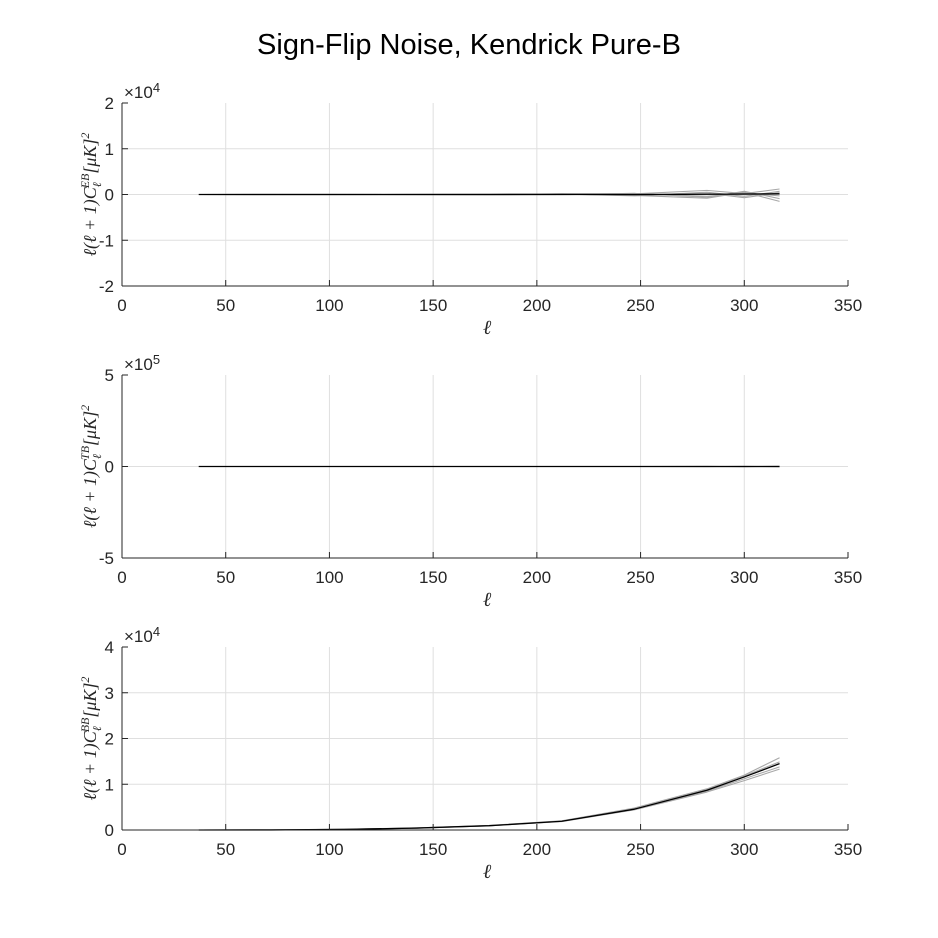 This screenshot has height=938, width=938. I want to click on y-axis-label: ℓ(ℓ + 1)CℓTB[μK]2, so click(91, 466).